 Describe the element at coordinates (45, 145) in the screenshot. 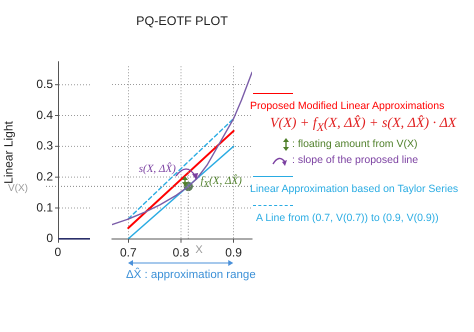

I see `y-tick-label: 0.3` at that location.